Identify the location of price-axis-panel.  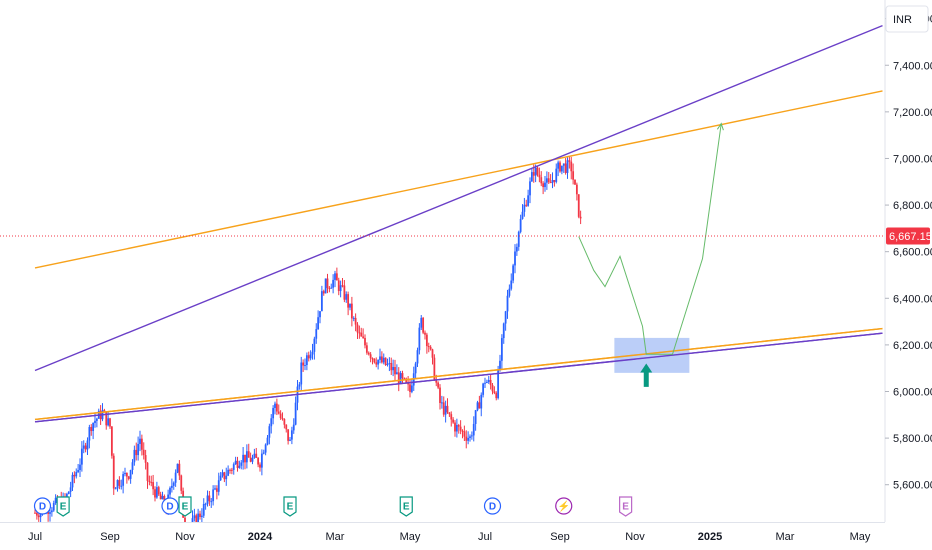
(908, 261).